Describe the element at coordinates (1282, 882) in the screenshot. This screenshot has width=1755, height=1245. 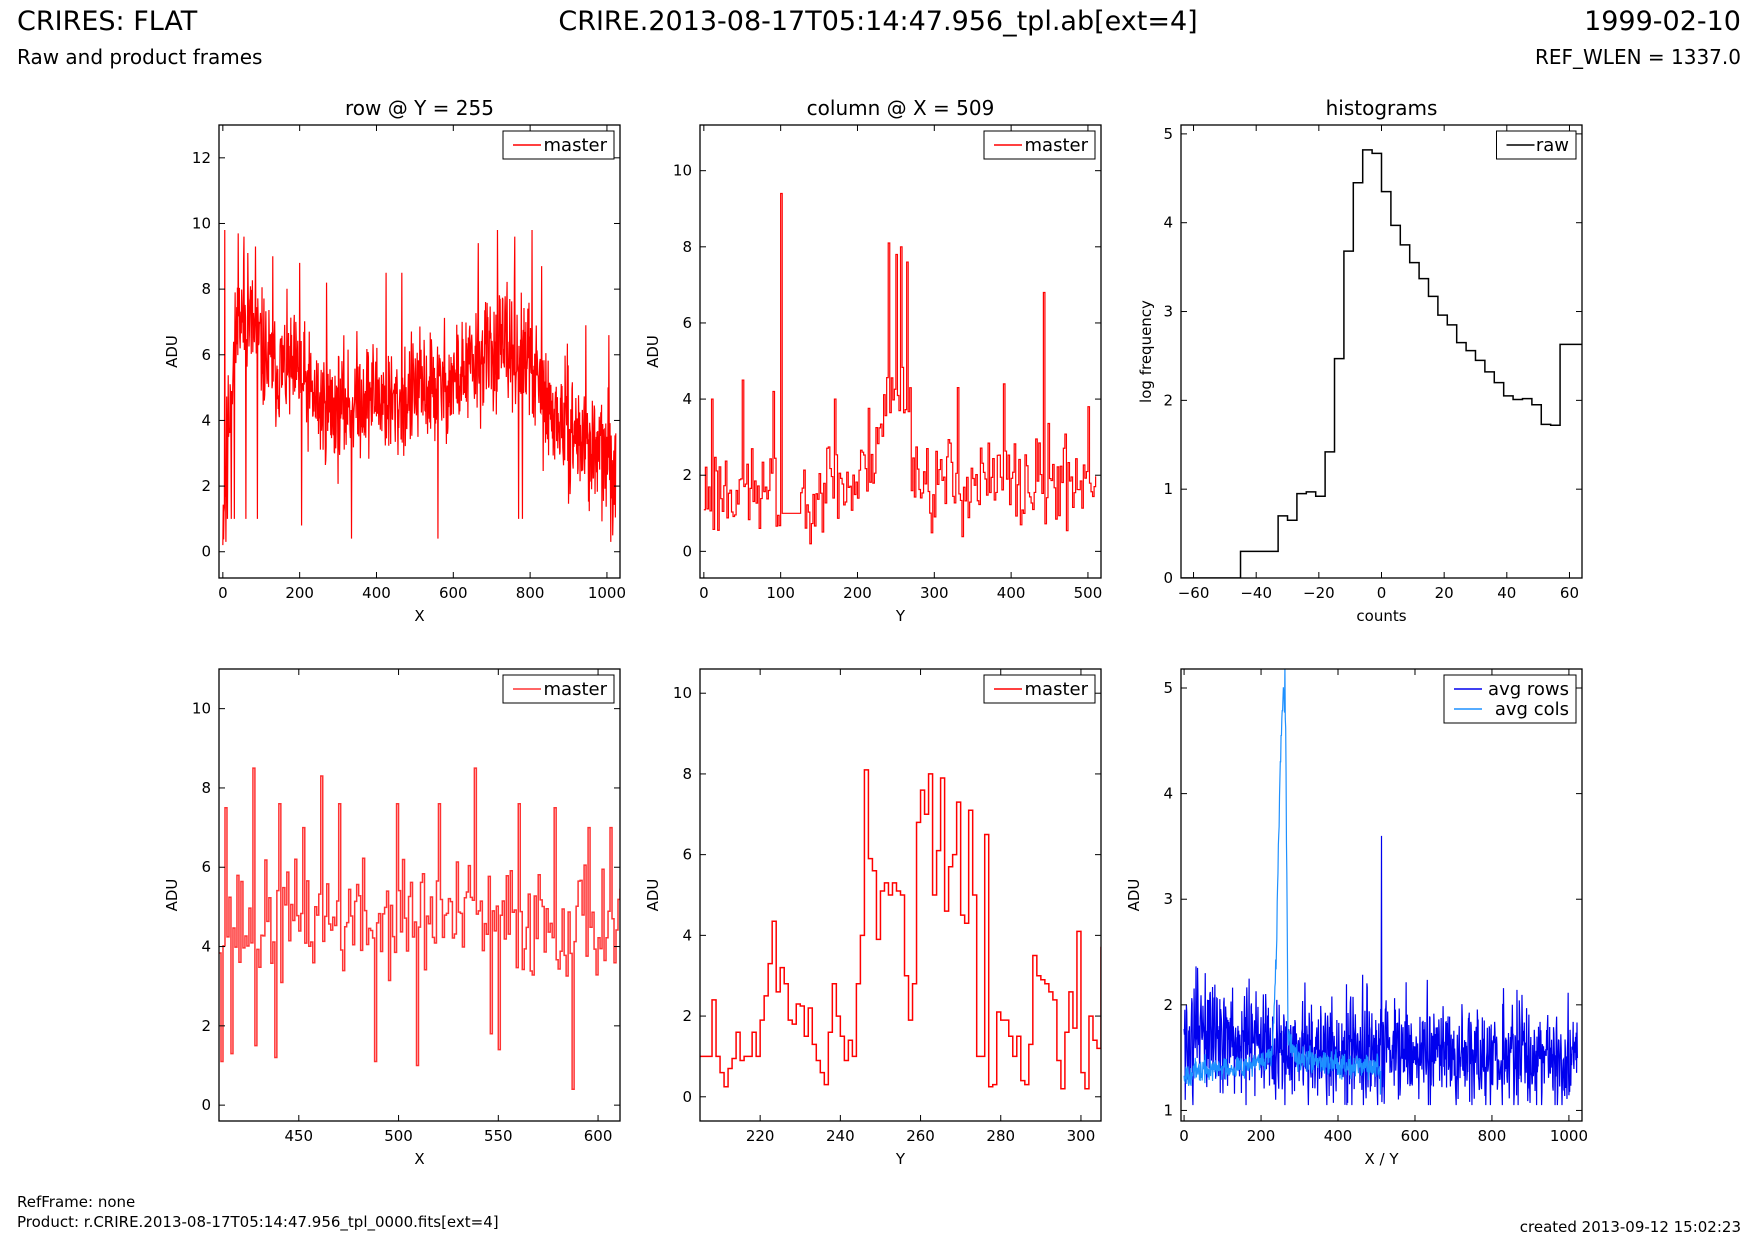
I see `series-line-avg-cols` at that location.